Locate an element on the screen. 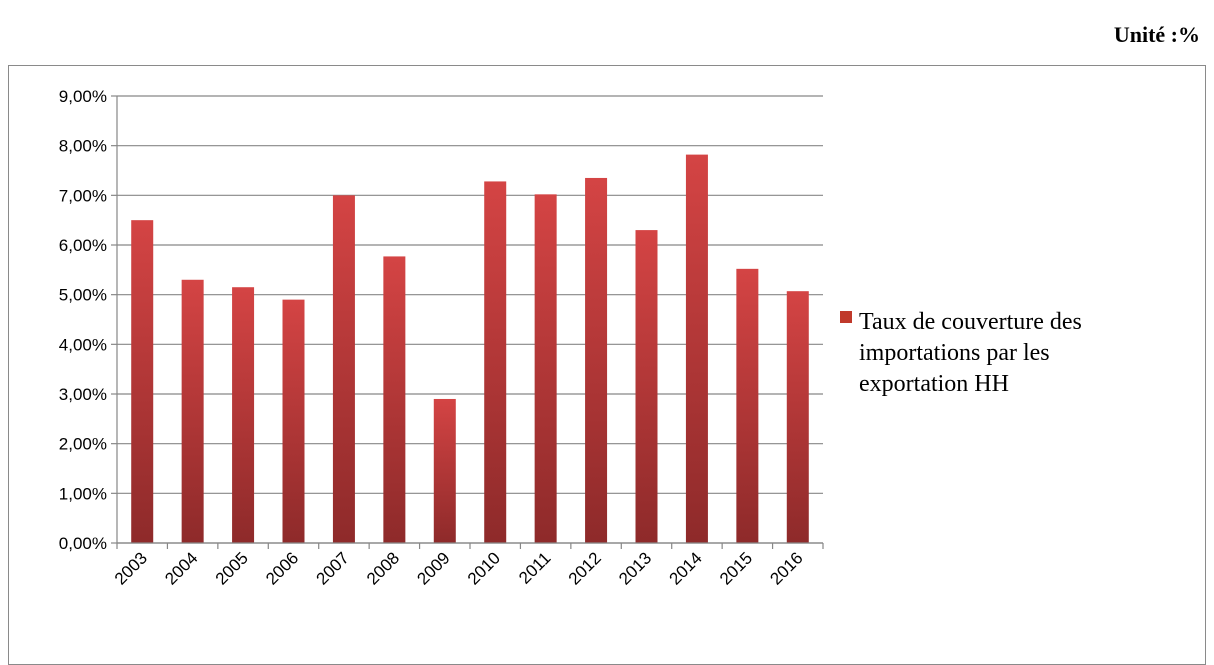 The image size is (1214, 665). legend-swatch is located at coordinates (846, 317).